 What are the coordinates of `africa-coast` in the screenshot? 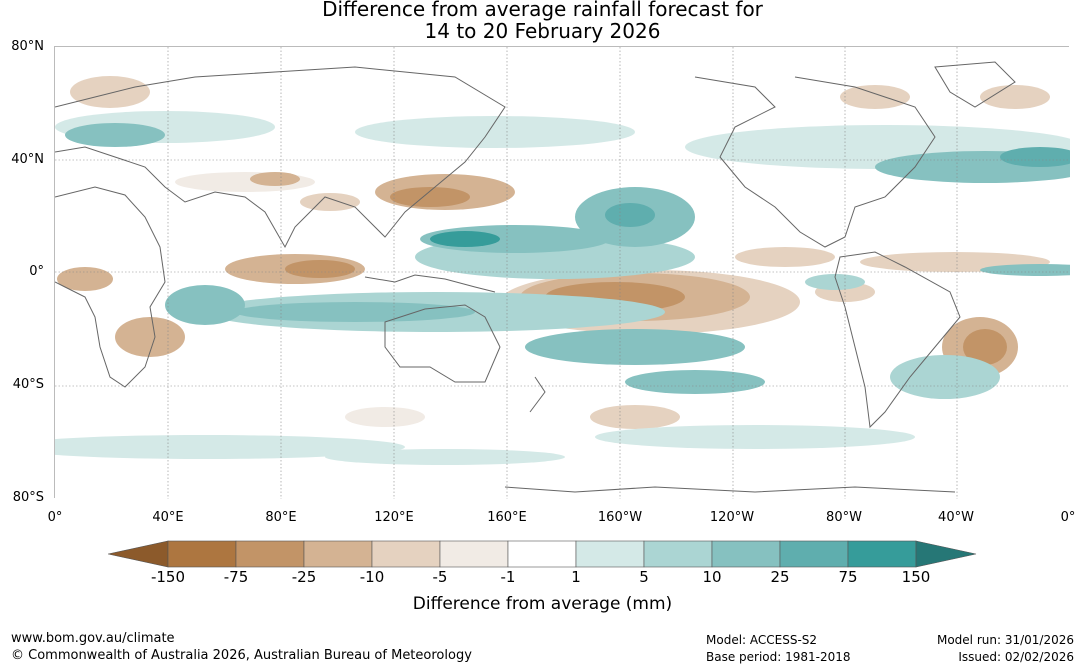 It's located at (110, 287).